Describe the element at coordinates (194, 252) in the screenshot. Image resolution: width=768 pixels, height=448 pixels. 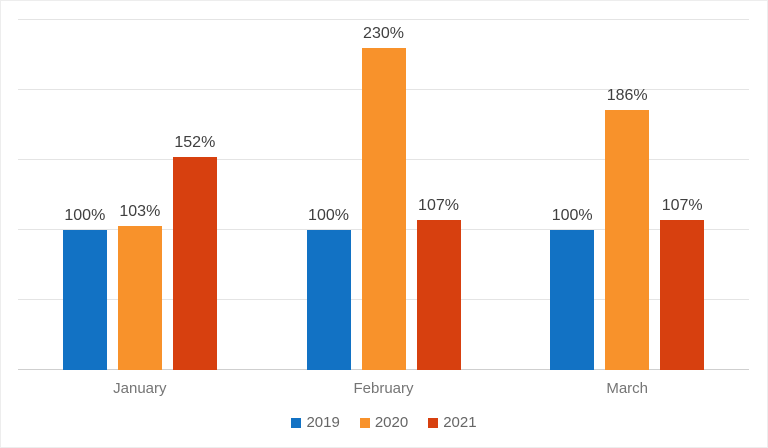
I see `bar-2021-january: 152%` at that location.